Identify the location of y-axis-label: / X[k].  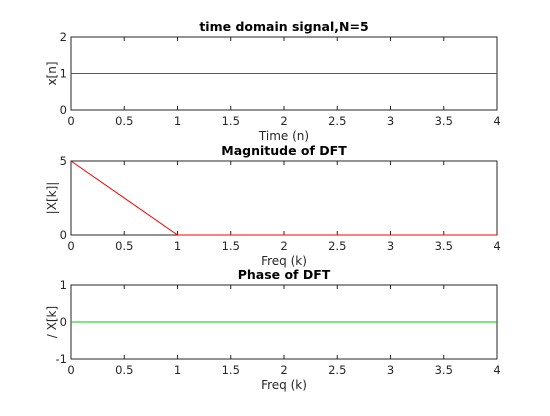
(52, 322).